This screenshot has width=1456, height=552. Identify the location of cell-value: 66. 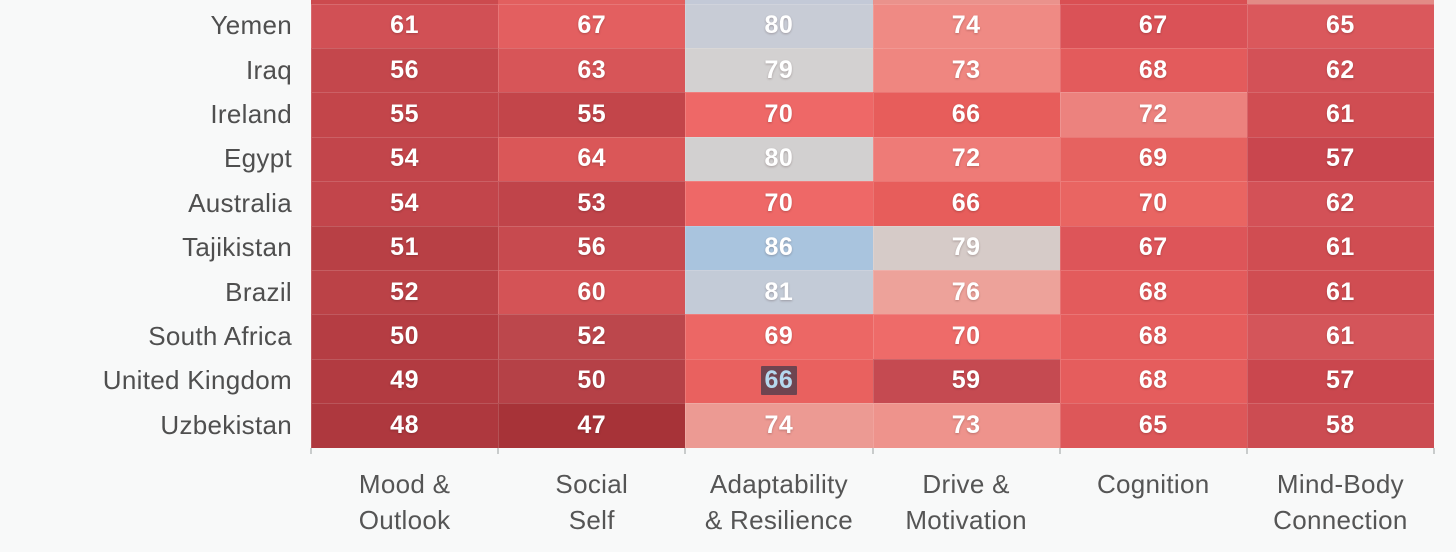
(966, 114).